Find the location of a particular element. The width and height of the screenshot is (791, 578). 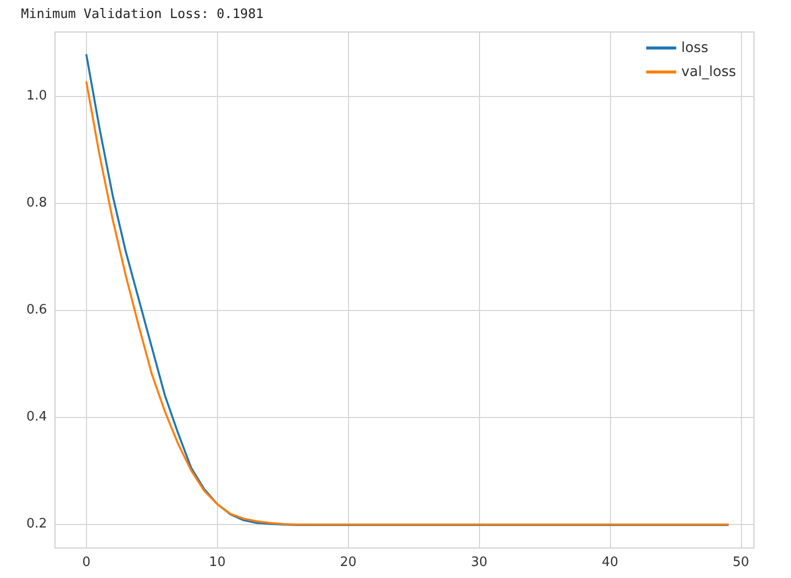

chart-title: Minimum Validation Loss: 0.1981 is located at coordinates (142, 14).